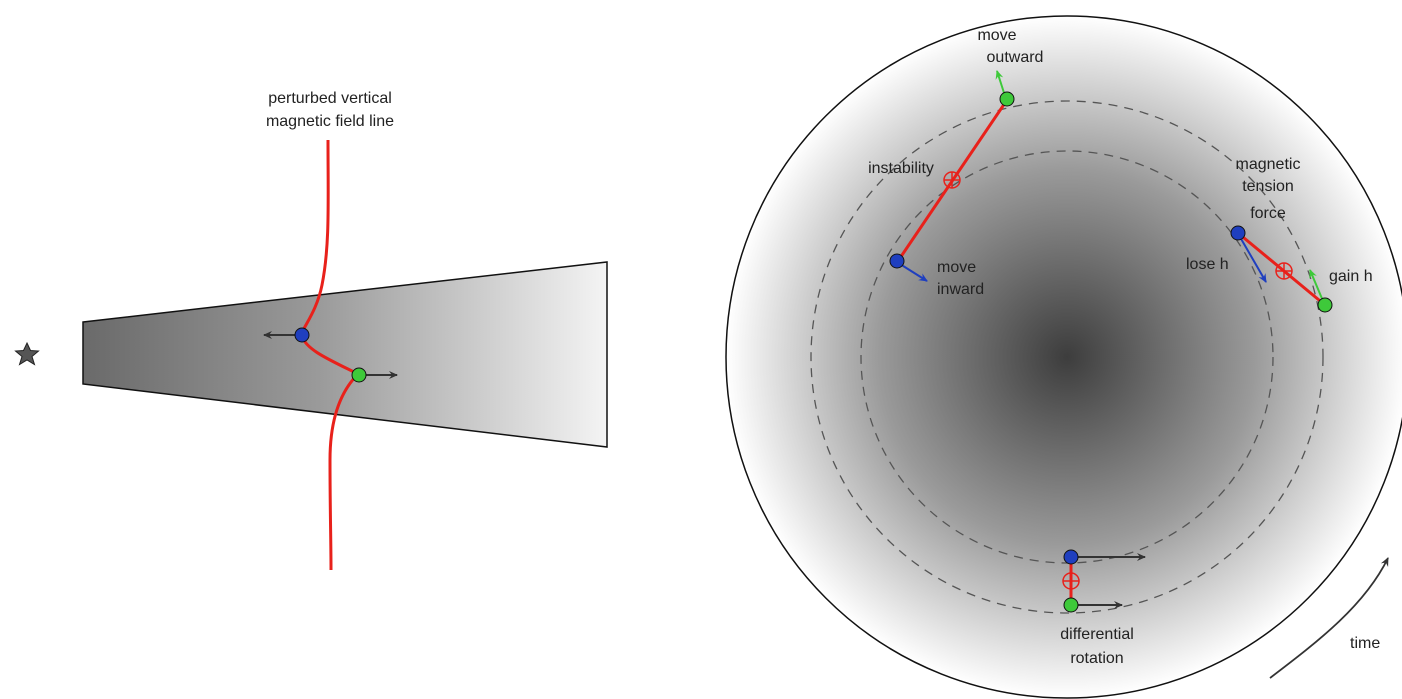 The image size is (1402, 699). I want to click on inward-arrow-top, so click(913, 272).